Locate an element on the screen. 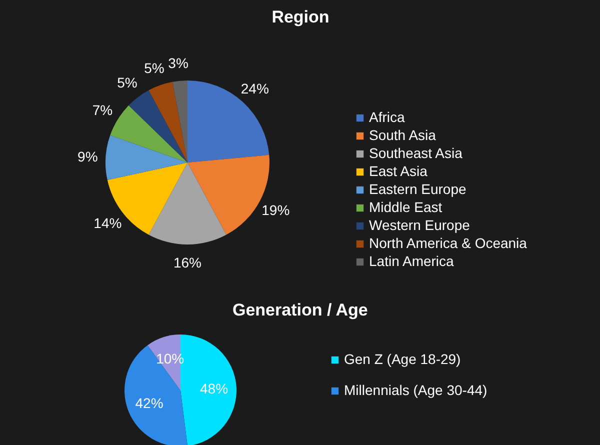 This screenshot has width=600, height=445. legend-label: Western Europe is located at coordinates (419, 225).